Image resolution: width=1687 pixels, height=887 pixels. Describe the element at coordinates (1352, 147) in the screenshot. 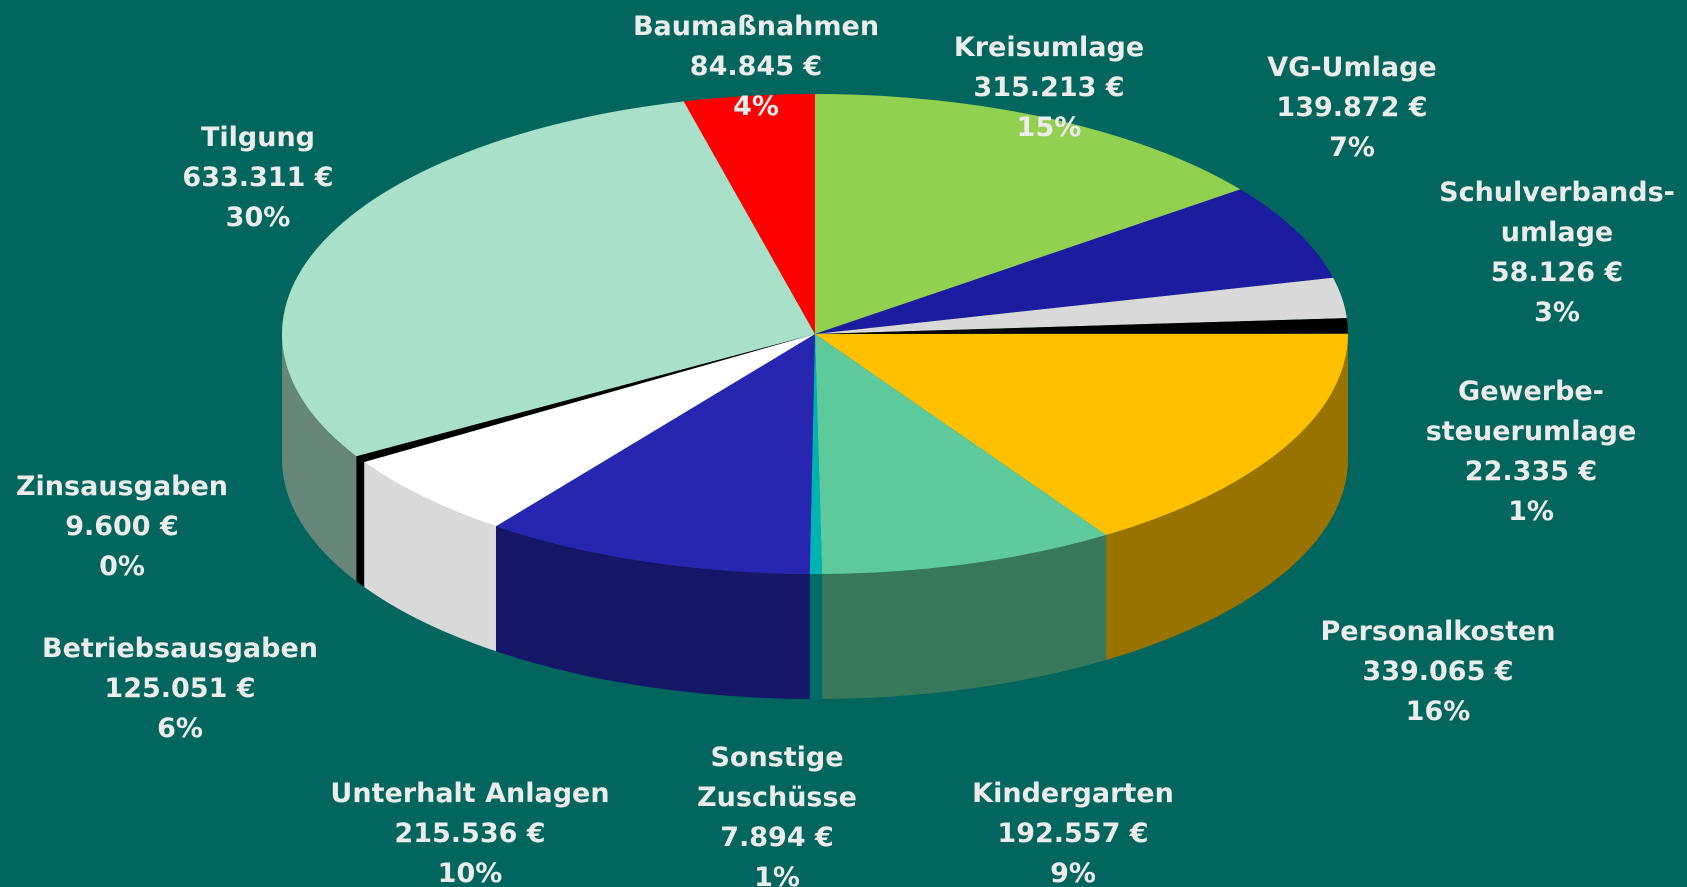

I see `percent-label: 7%` at that location.